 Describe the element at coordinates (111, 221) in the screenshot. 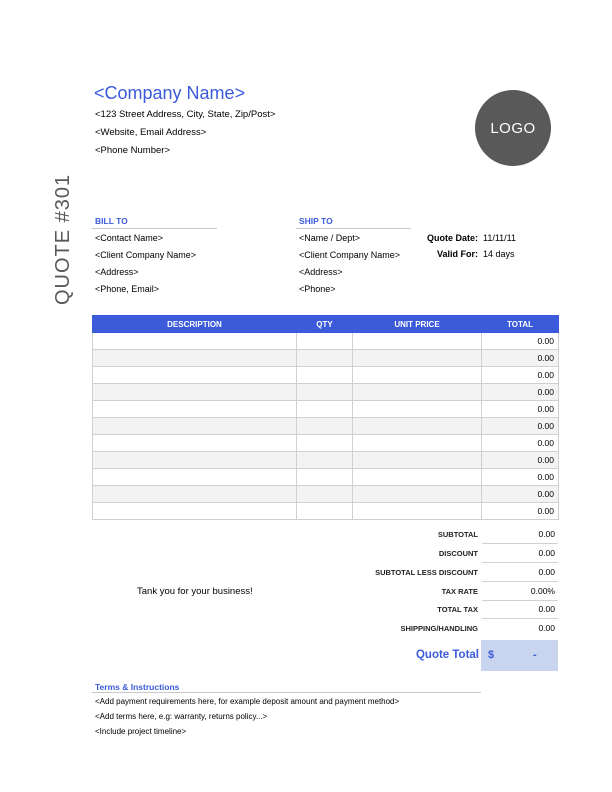

I see `bill-to-heading: BILL TO` at that location.